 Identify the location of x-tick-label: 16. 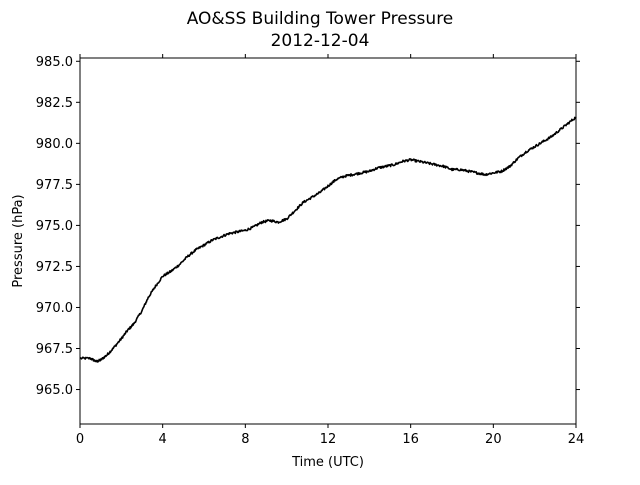
(410, 439).